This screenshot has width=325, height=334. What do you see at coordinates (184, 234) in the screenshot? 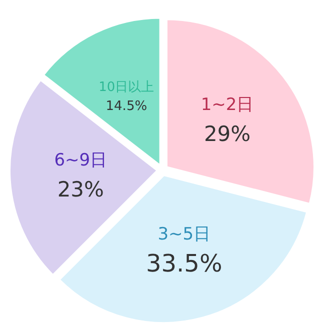
I see `slice-label: 3~5日` at bounding box center [184, 234].